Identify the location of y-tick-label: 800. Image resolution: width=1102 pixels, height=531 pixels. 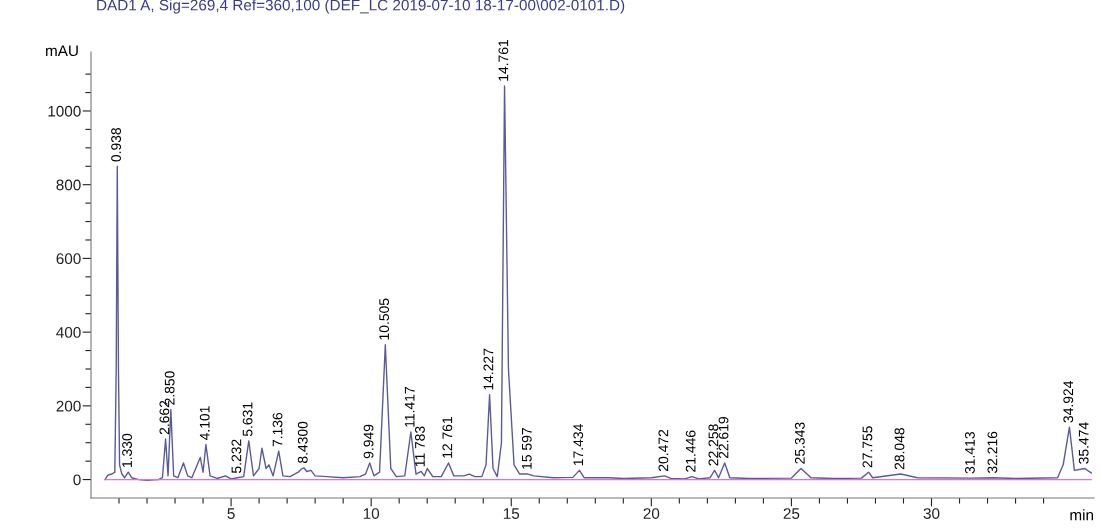
(68, 185).